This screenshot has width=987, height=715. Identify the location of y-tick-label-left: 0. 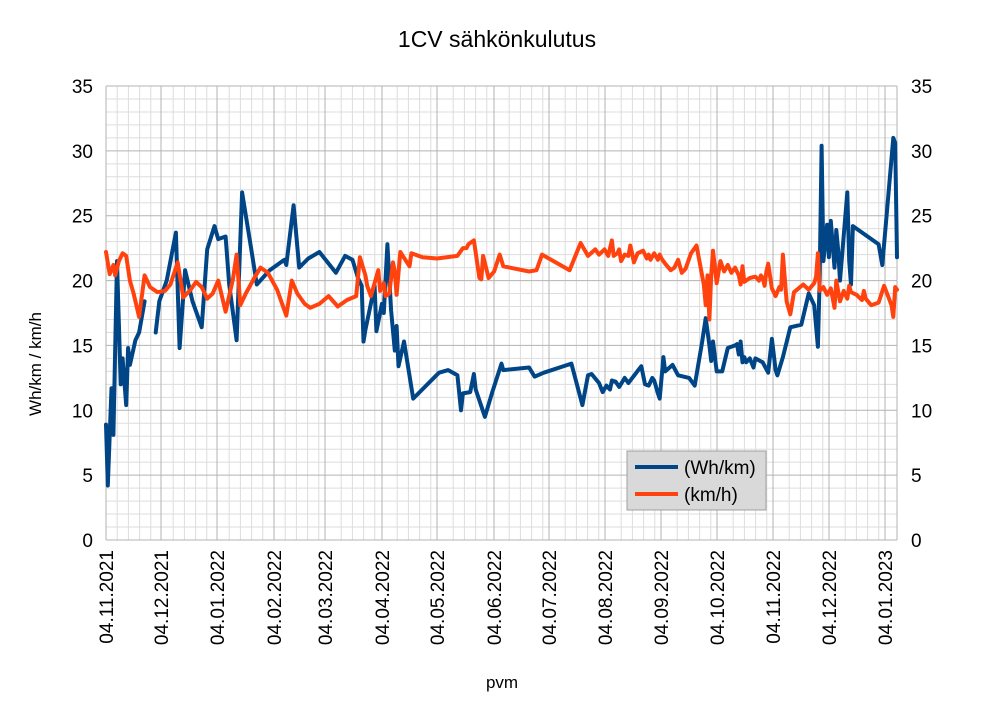
(87, 541).